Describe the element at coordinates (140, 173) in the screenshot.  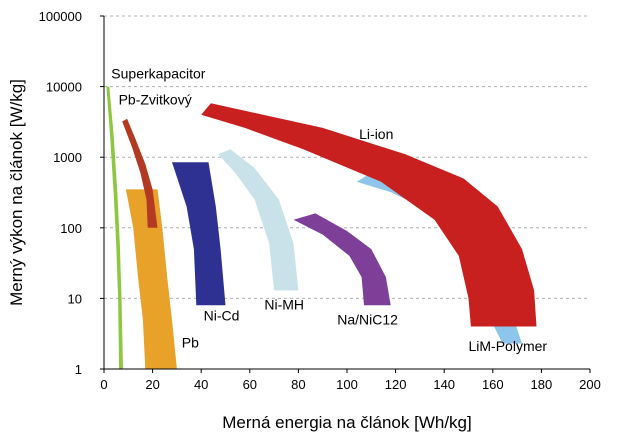
I see `series-band-pb-zvitkov-` at that location.